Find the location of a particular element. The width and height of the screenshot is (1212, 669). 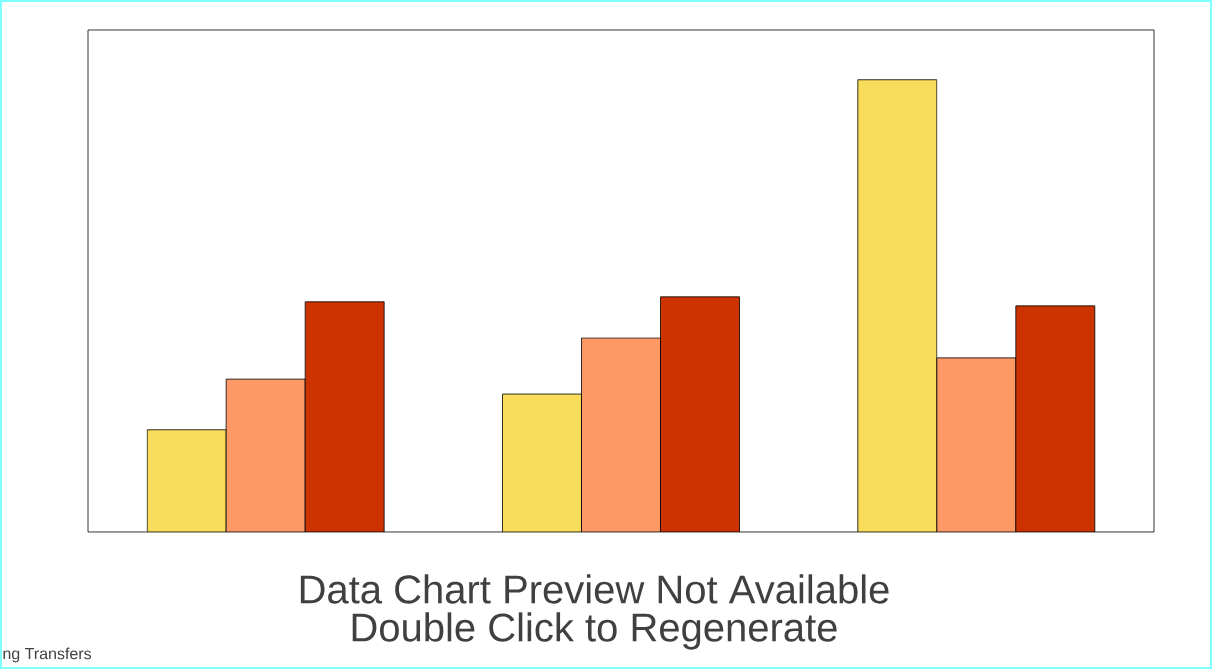

text: Data Chart Preview Not Available is located at coordinates (594, 589).